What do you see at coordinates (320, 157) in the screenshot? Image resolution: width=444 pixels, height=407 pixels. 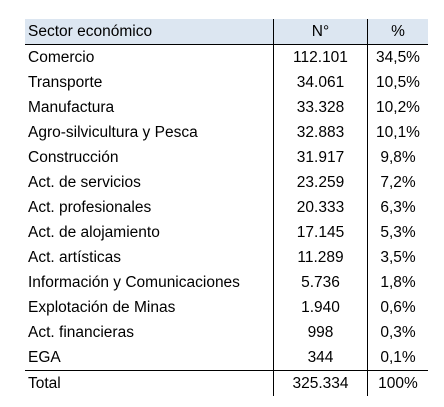 I see `row-count: 31.917` at bounding box center [320, 157].